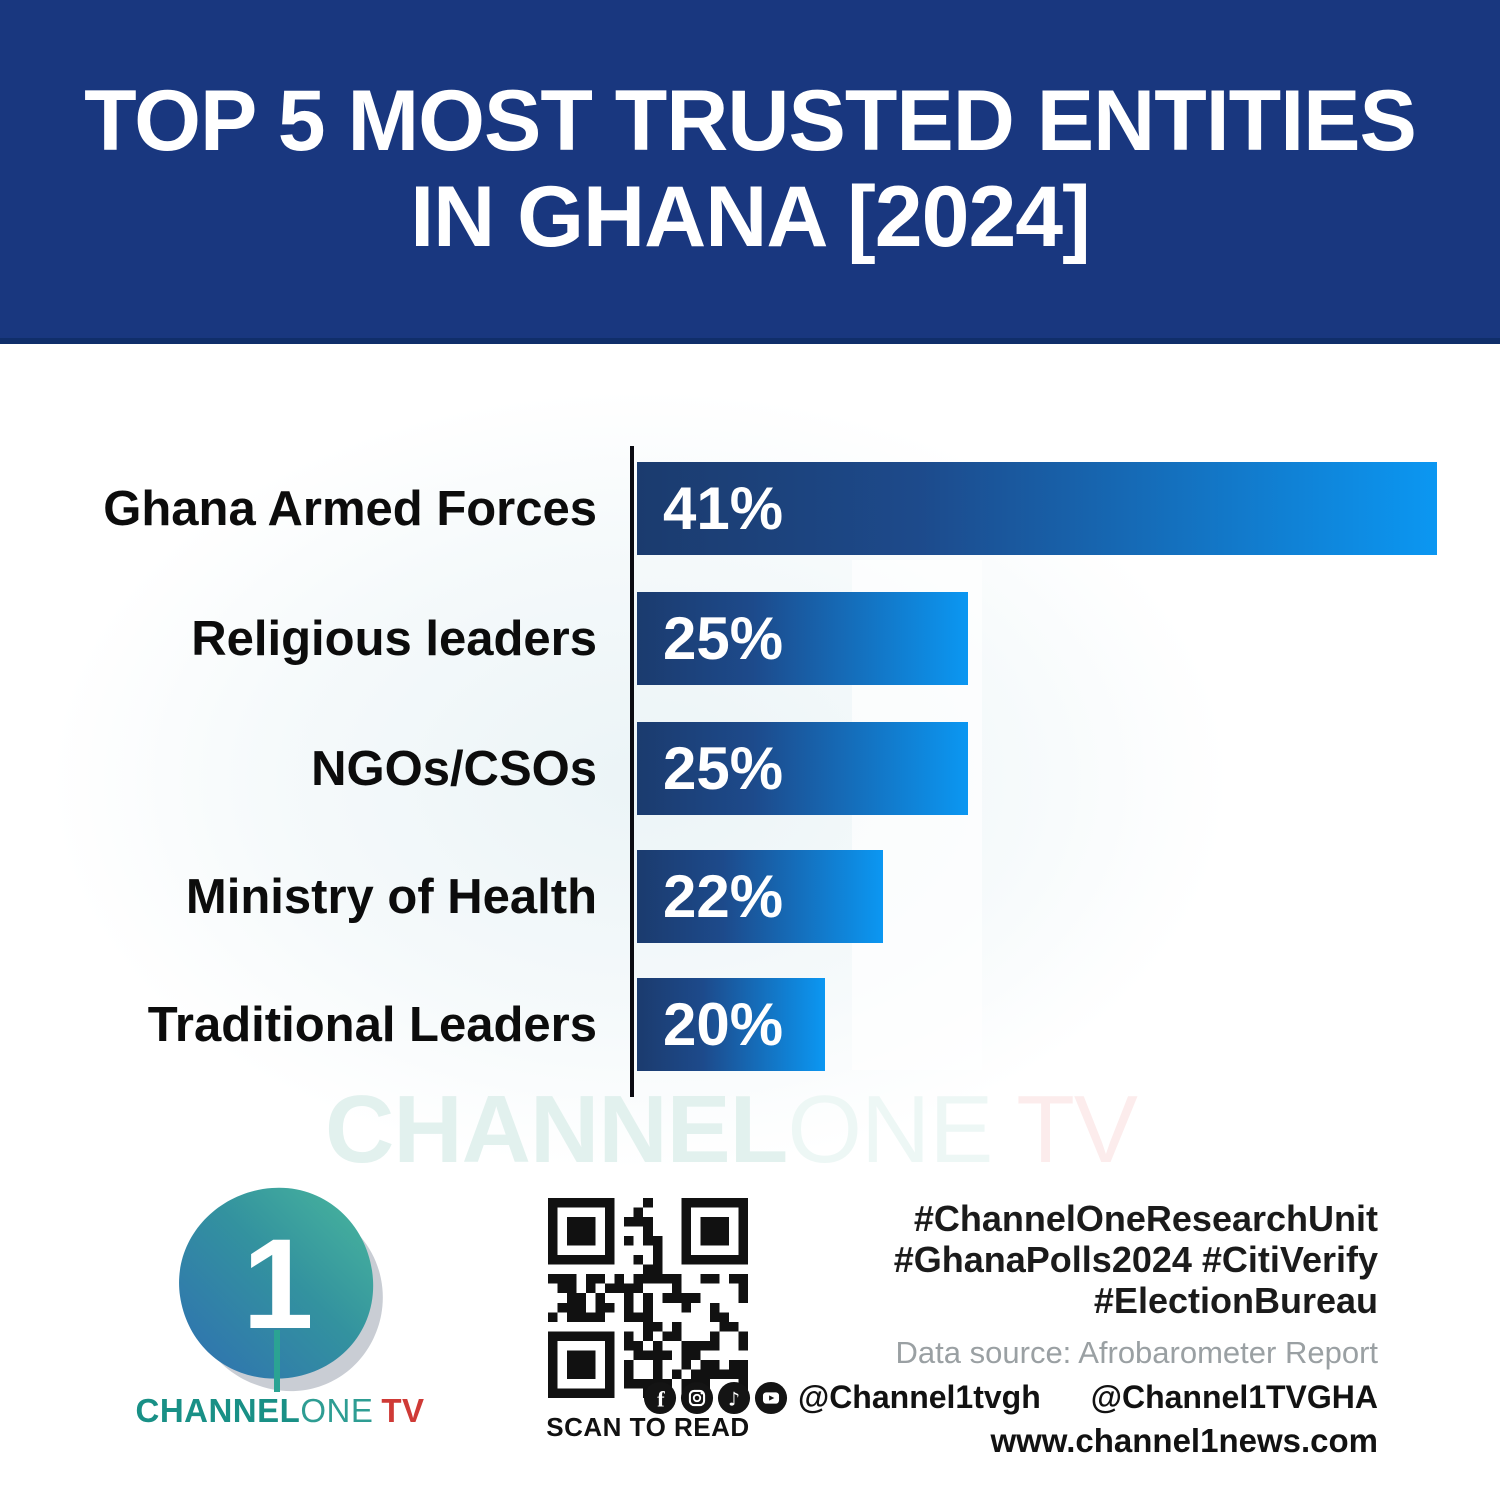  What do you see at coordinates (750, 217) in the screenshot?
I see `page-title-line2: IN GHANA [2024]` at bounding box center [750, 217].